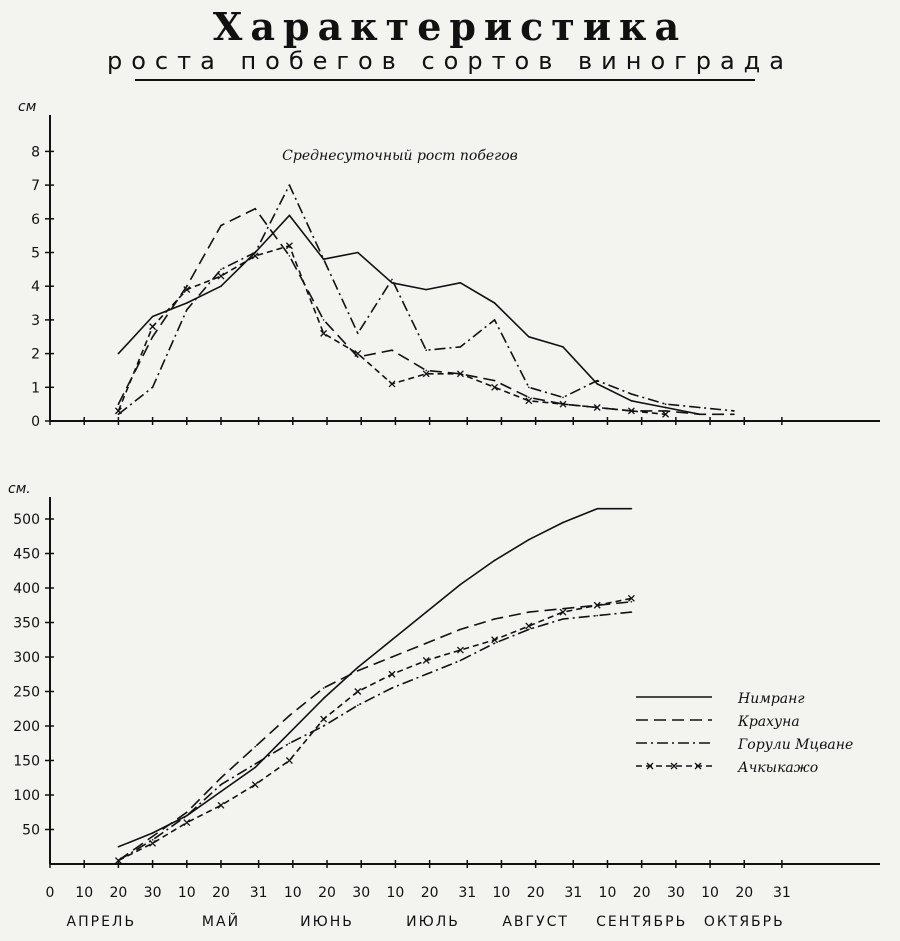  What do you see at coordinates (768, 722) in the screenshot?
I see `legend-label: Кpахуна` at bounding box center [768, 722].